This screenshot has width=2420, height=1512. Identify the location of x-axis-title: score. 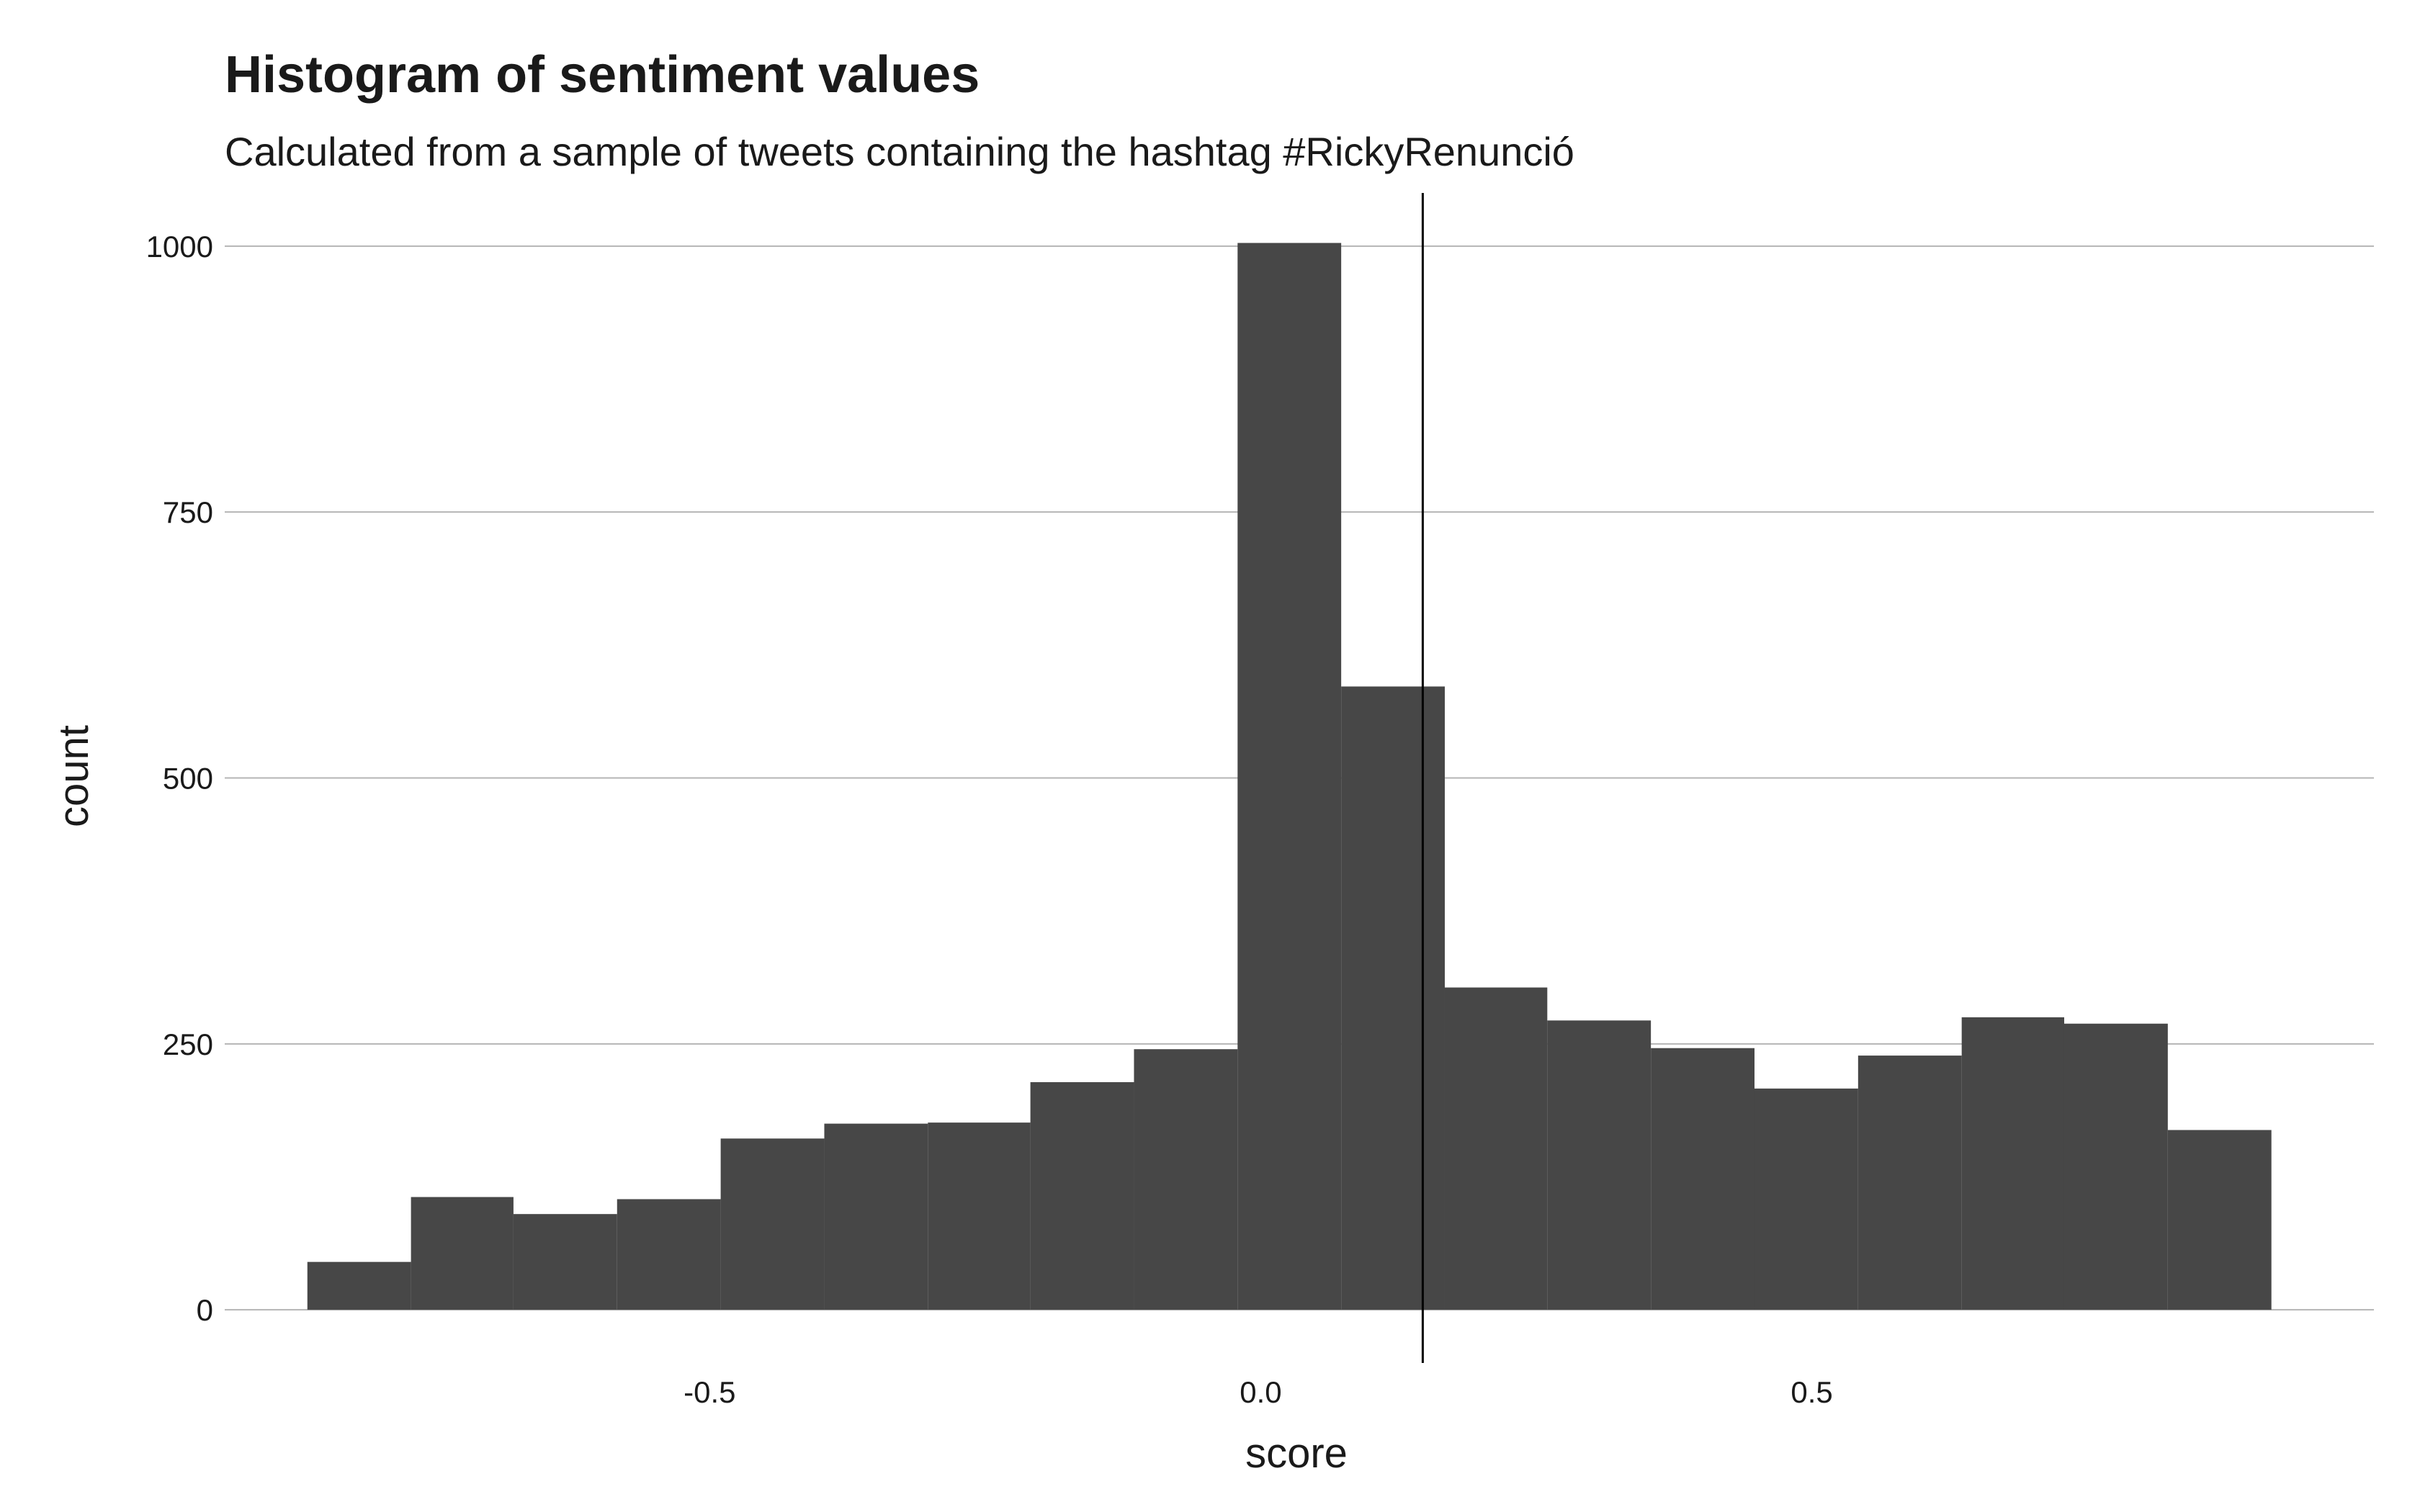
(1296, 1453).